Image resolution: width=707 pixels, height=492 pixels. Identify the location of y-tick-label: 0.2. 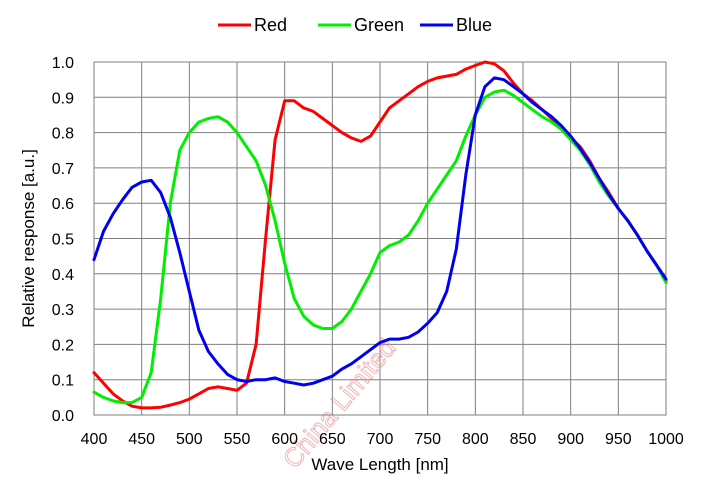
(63, 345).